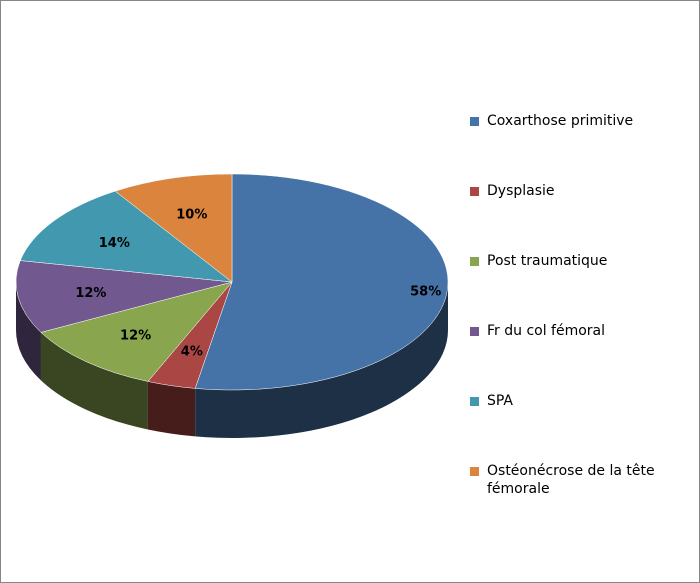  I want to click on legend-label: Fr du col fémoral, so click(546, 331).